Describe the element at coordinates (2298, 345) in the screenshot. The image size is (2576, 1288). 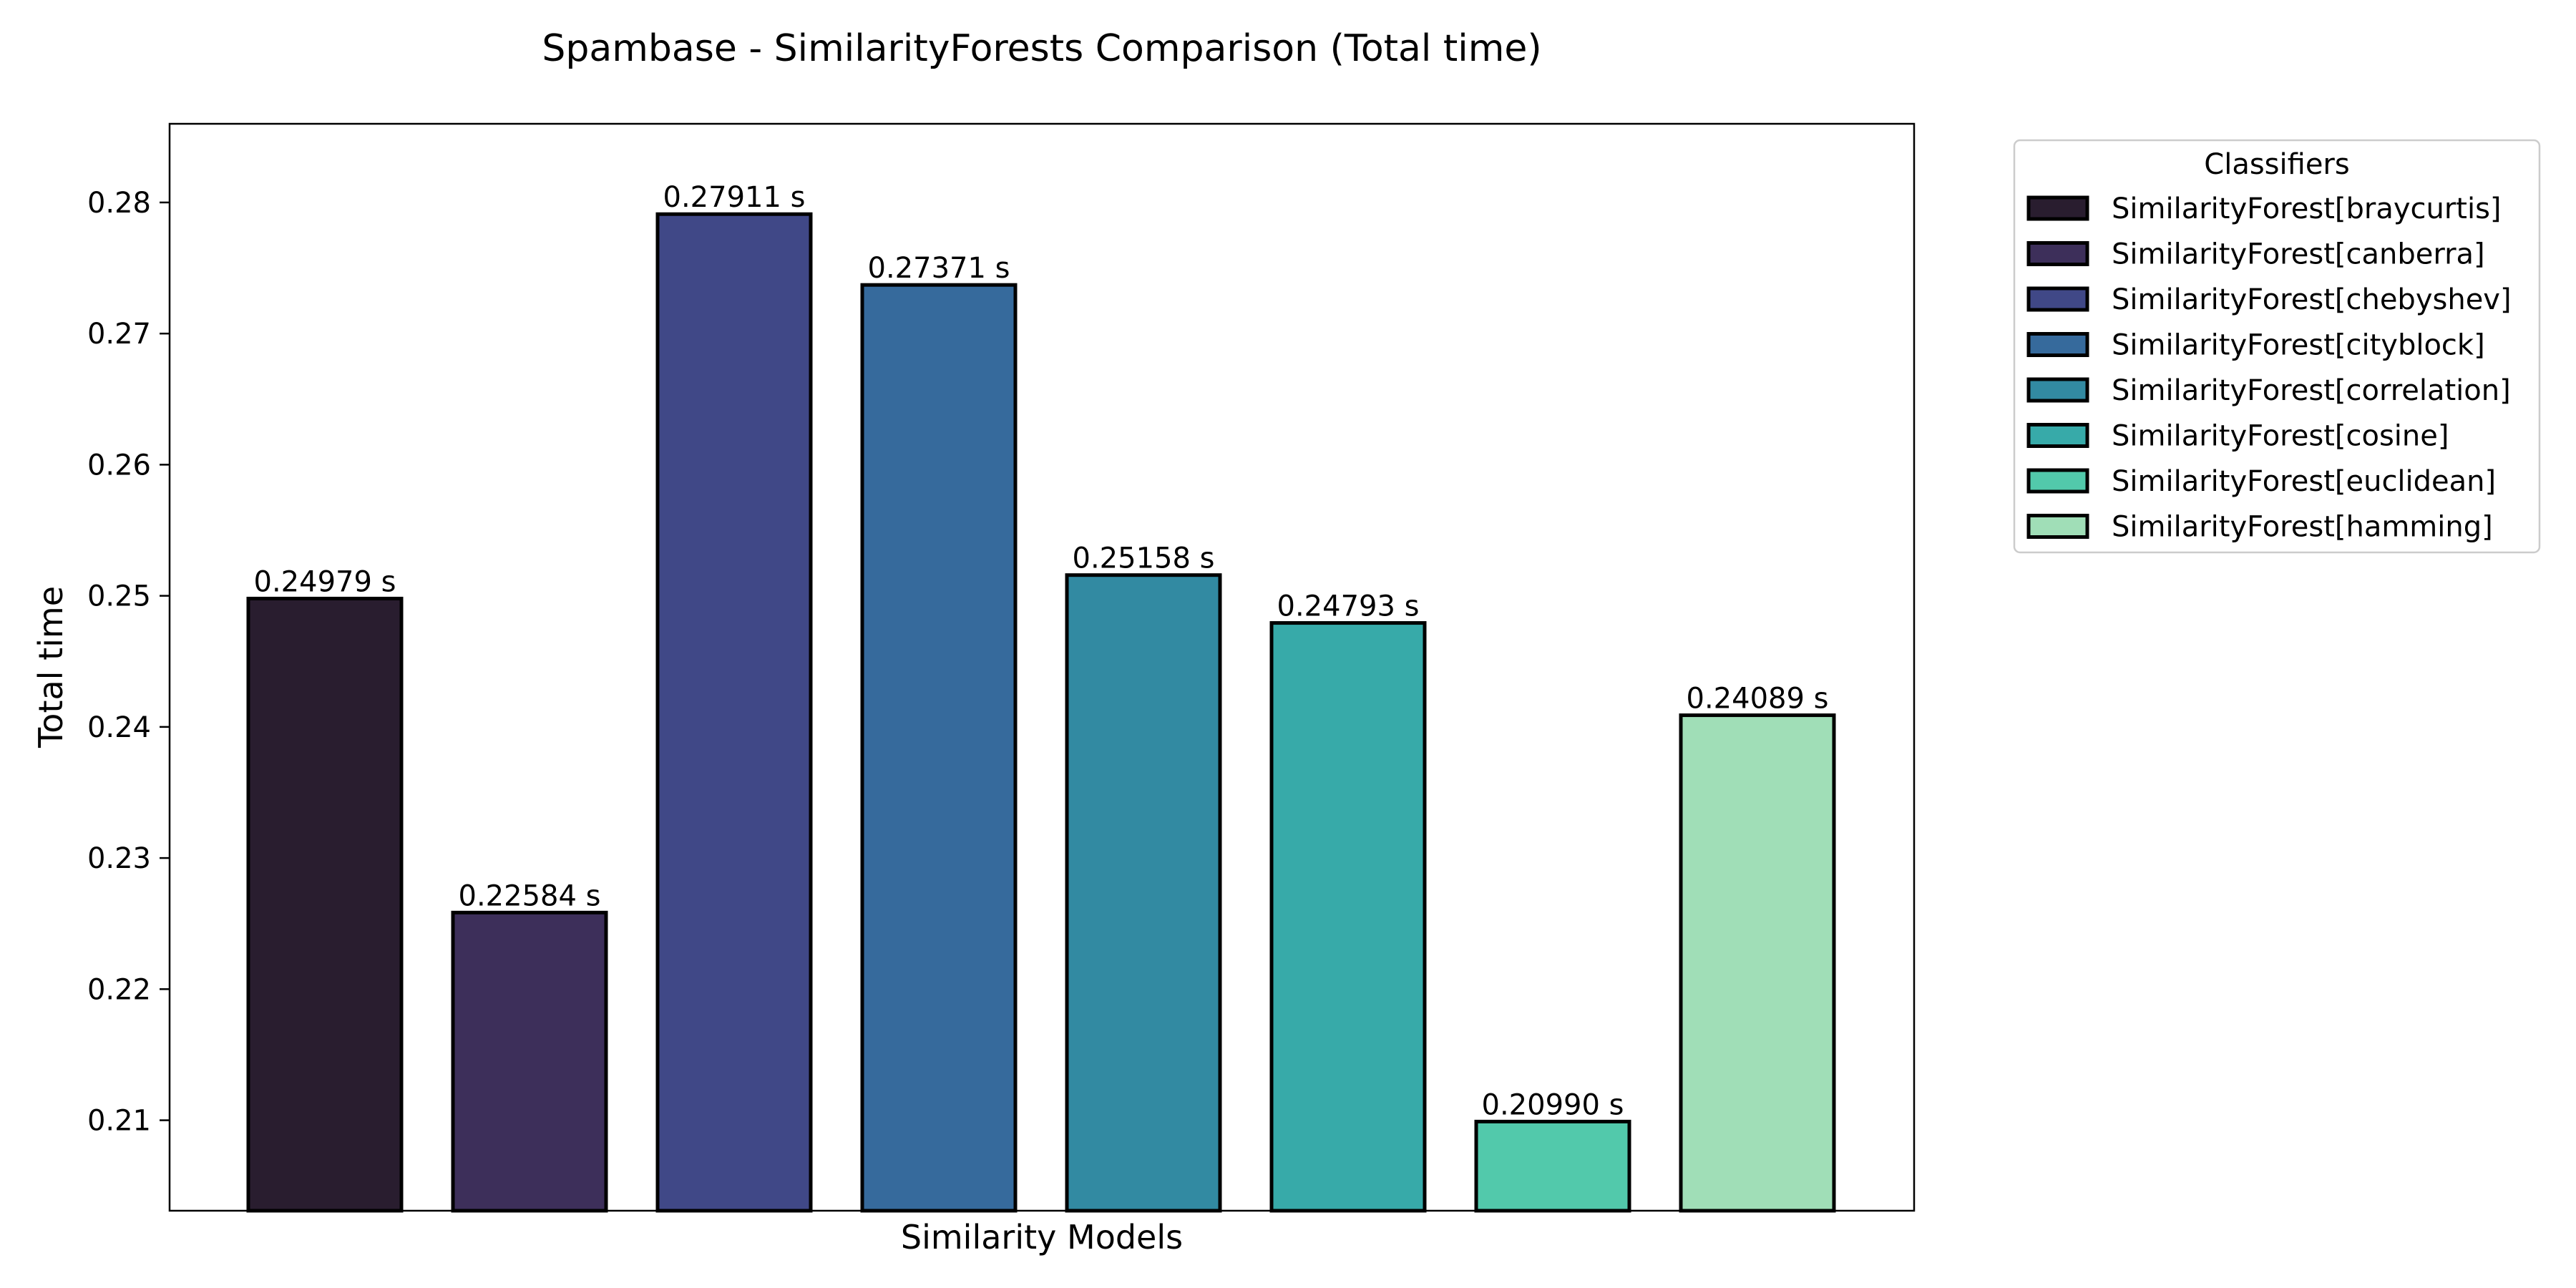
I see `legend-label: SimilarityForest[cityblock]` at that location.